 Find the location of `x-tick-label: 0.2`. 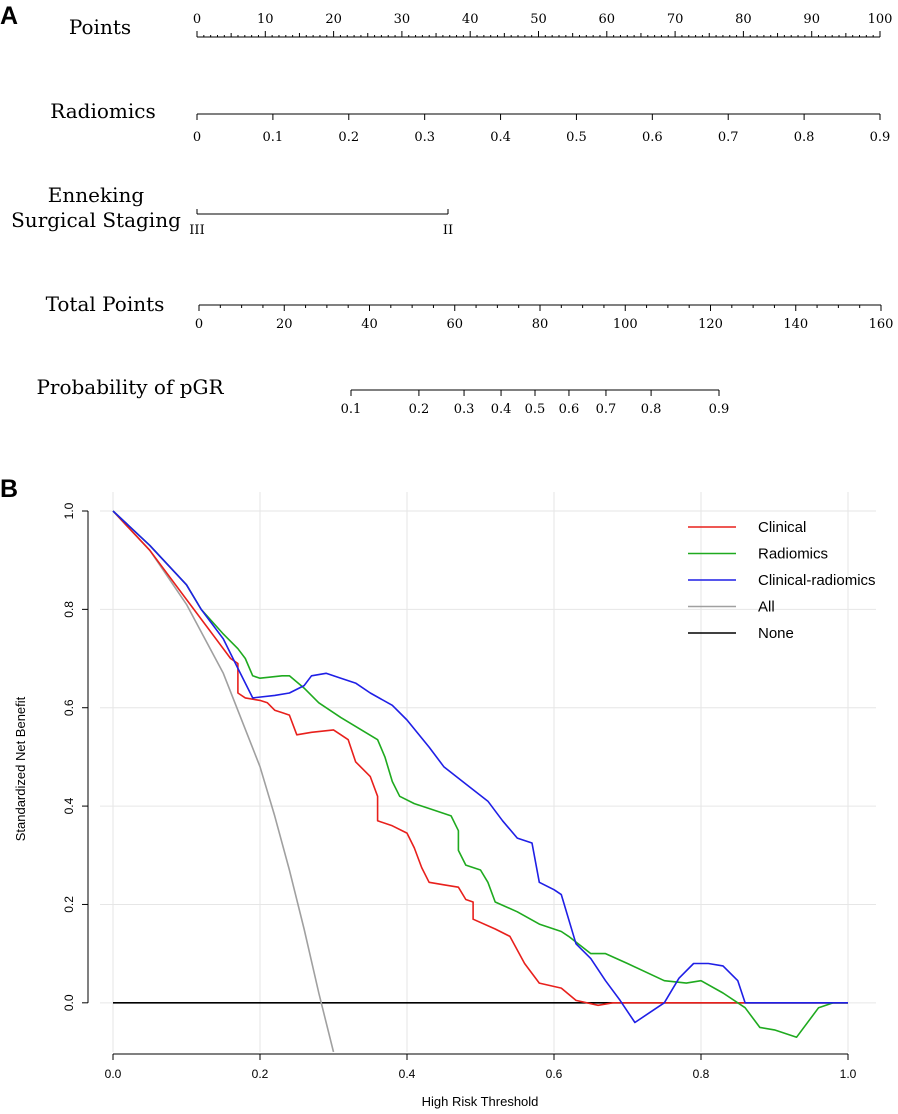

x-tick-label: 0.2 is located at coordinates (260, 1074).